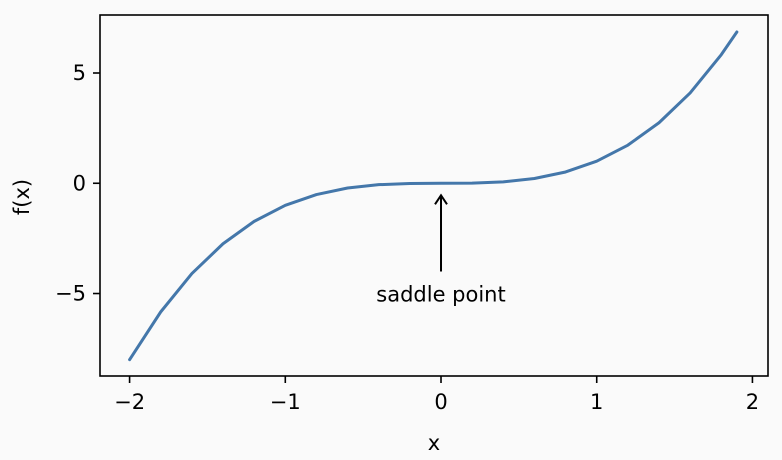  What do you see at coordinates (285, 402) in the screenshot?
I see `x-tick-label: −1` at bounding box center [285, 402].